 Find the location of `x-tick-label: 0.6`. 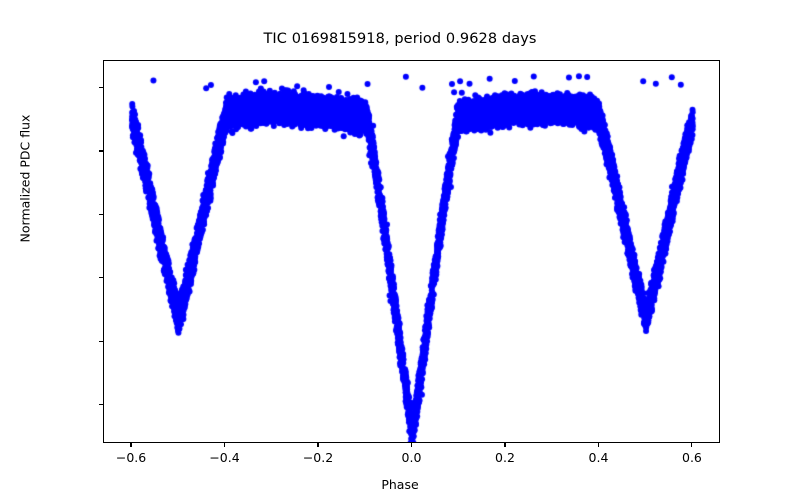

x-tick-label: 0.6 is located at coordinates (692, 457).